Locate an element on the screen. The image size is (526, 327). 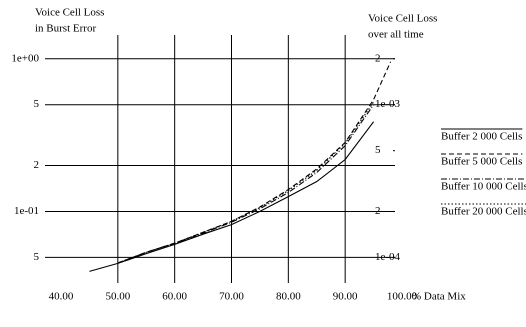
x-tick-label: 100.00 is located at coordinates (402, 297).